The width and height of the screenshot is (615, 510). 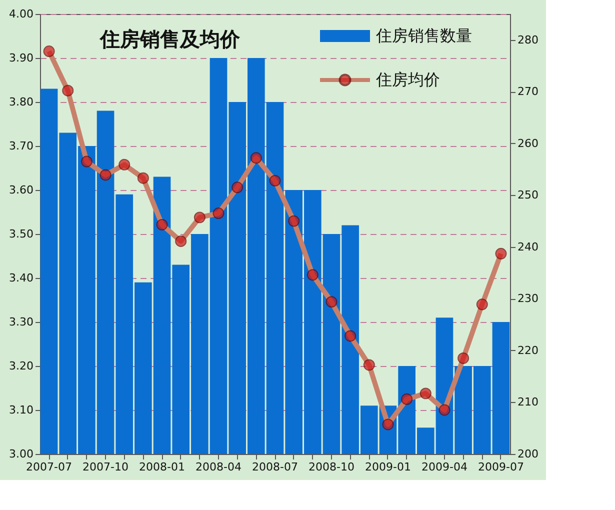 What do you see at coordinates (162, 467) in the screenshot?
I see `x-tick-label: 2008-01` at bounding box center [162, 467].